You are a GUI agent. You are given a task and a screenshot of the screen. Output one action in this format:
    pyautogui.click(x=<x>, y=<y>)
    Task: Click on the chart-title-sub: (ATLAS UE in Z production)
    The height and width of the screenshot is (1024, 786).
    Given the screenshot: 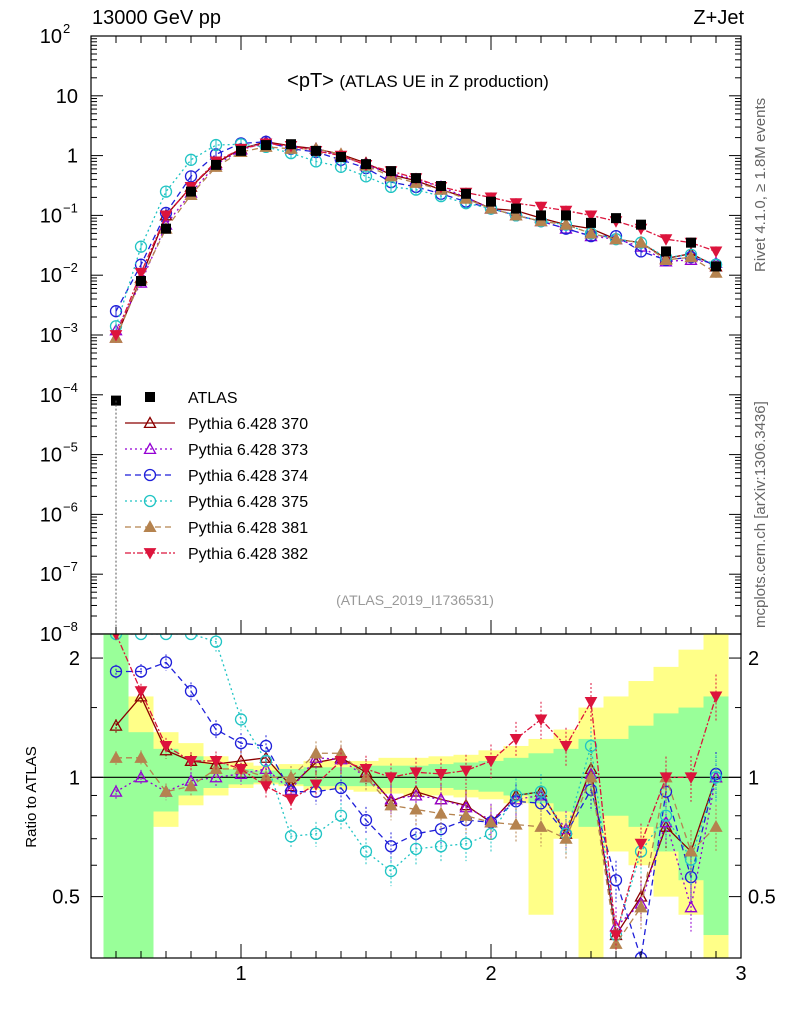 What is the action you would take?
    pyautogui.click(x=443, y=81)
    